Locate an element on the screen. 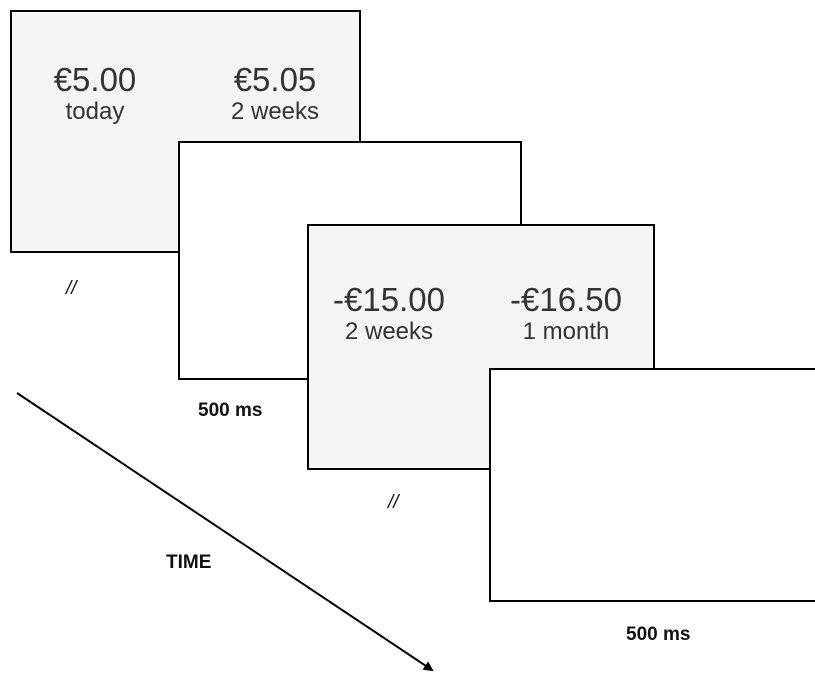  interval-label-2: 500 ms is located at coordinates (658, 634).